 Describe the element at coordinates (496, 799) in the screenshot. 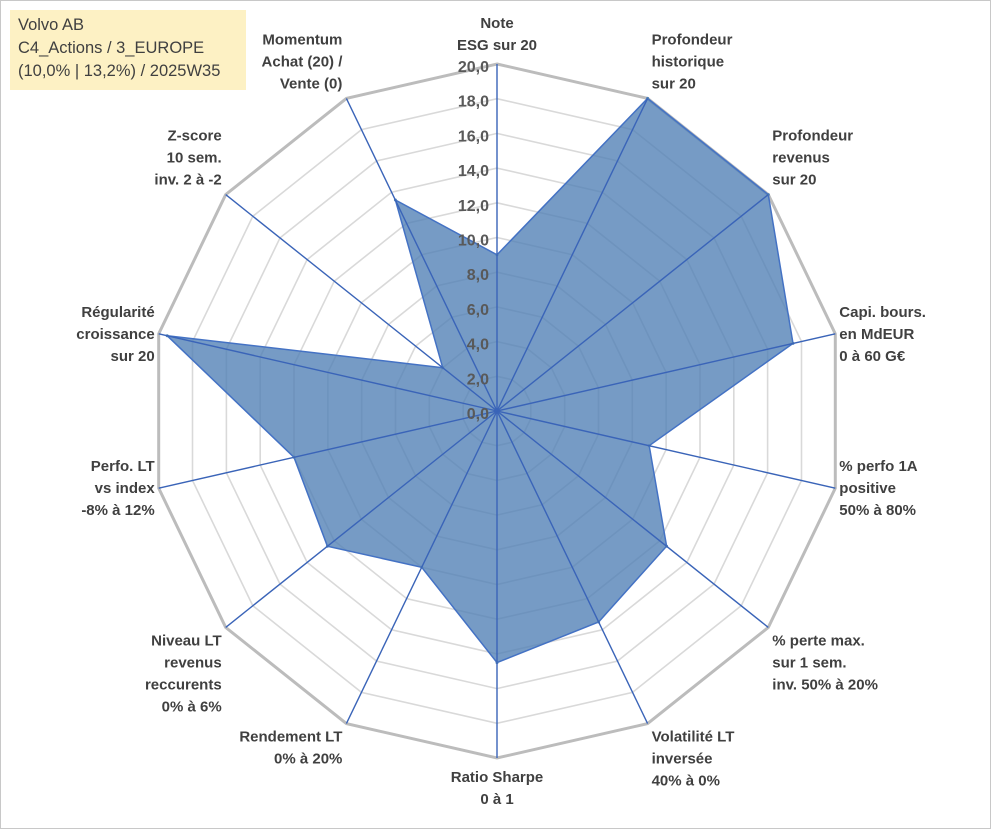

I see `axis-label-line: 0 à 1` at that location.